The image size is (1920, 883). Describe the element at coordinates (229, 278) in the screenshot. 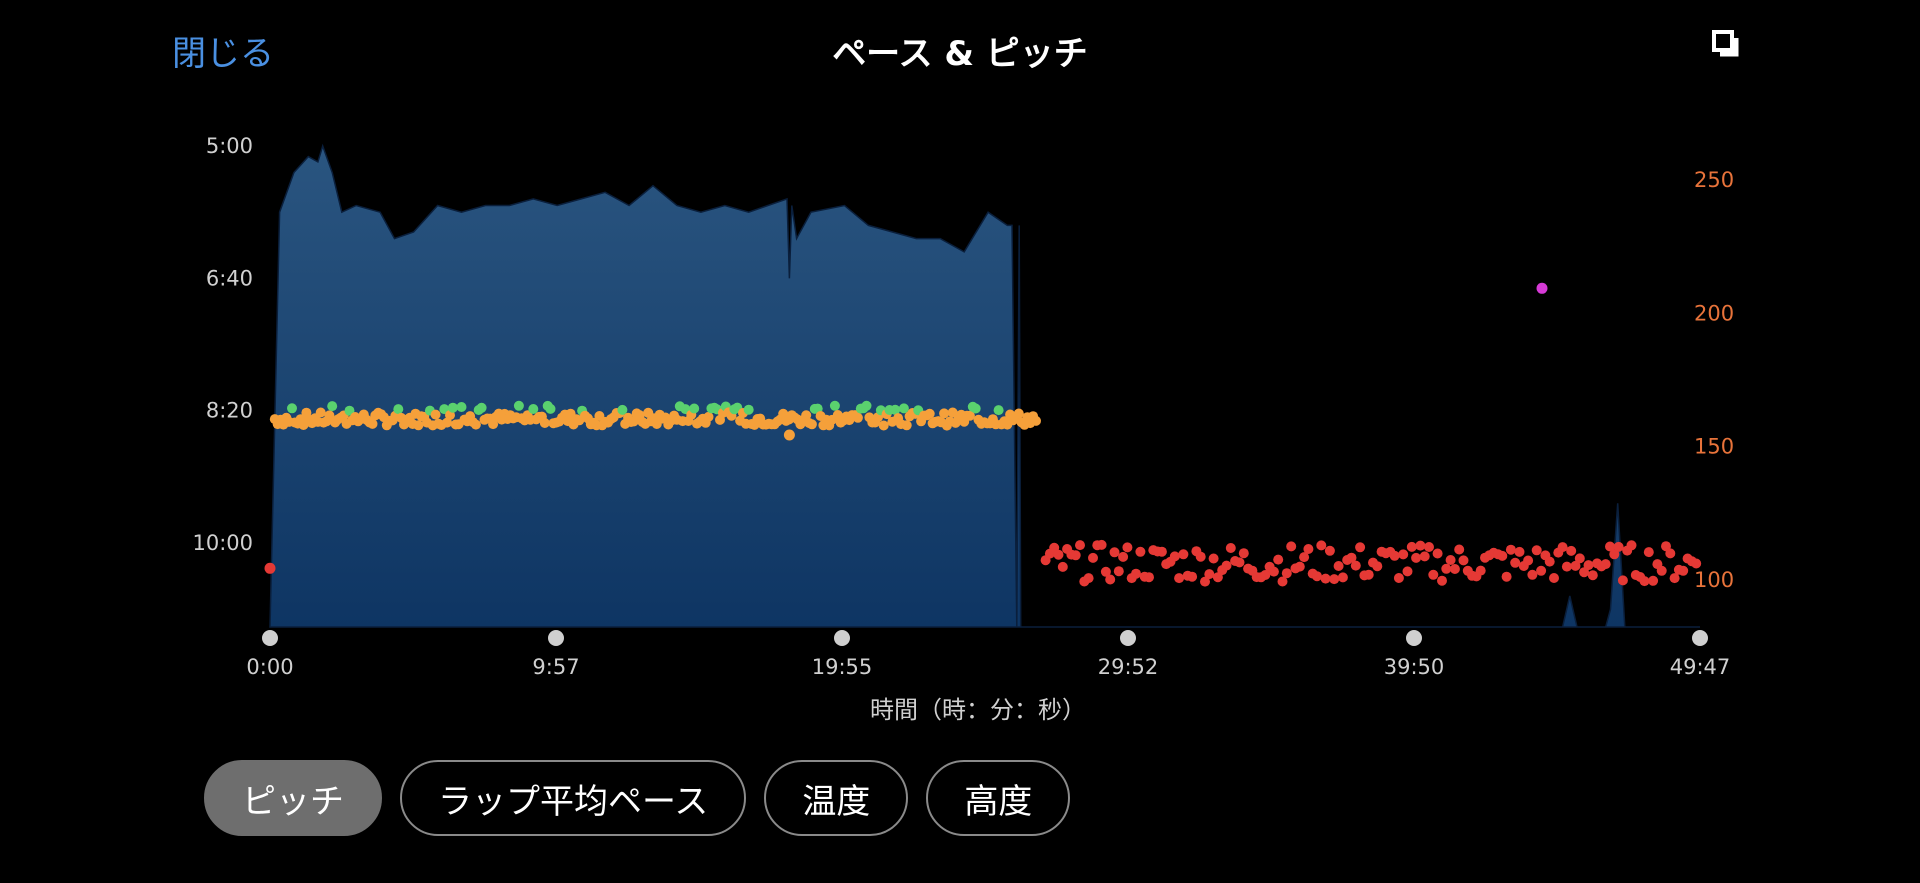

I see `left-axis-tick-label: 6:40` at that location.